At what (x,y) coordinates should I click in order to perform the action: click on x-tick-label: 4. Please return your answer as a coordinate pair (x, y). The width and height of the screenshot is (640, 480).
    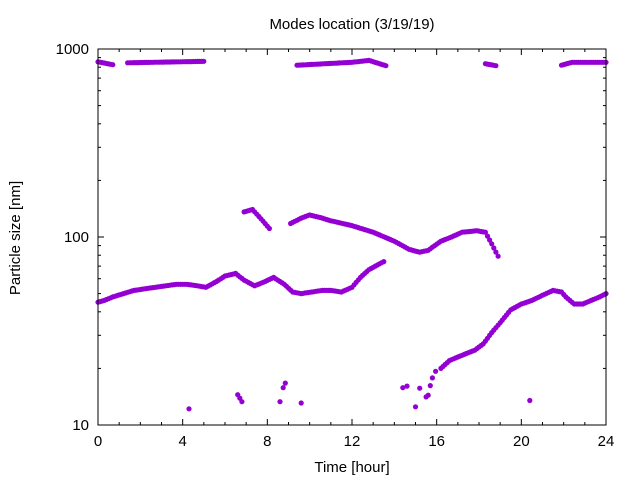
    Looking at the image, I should click on (182, 441).